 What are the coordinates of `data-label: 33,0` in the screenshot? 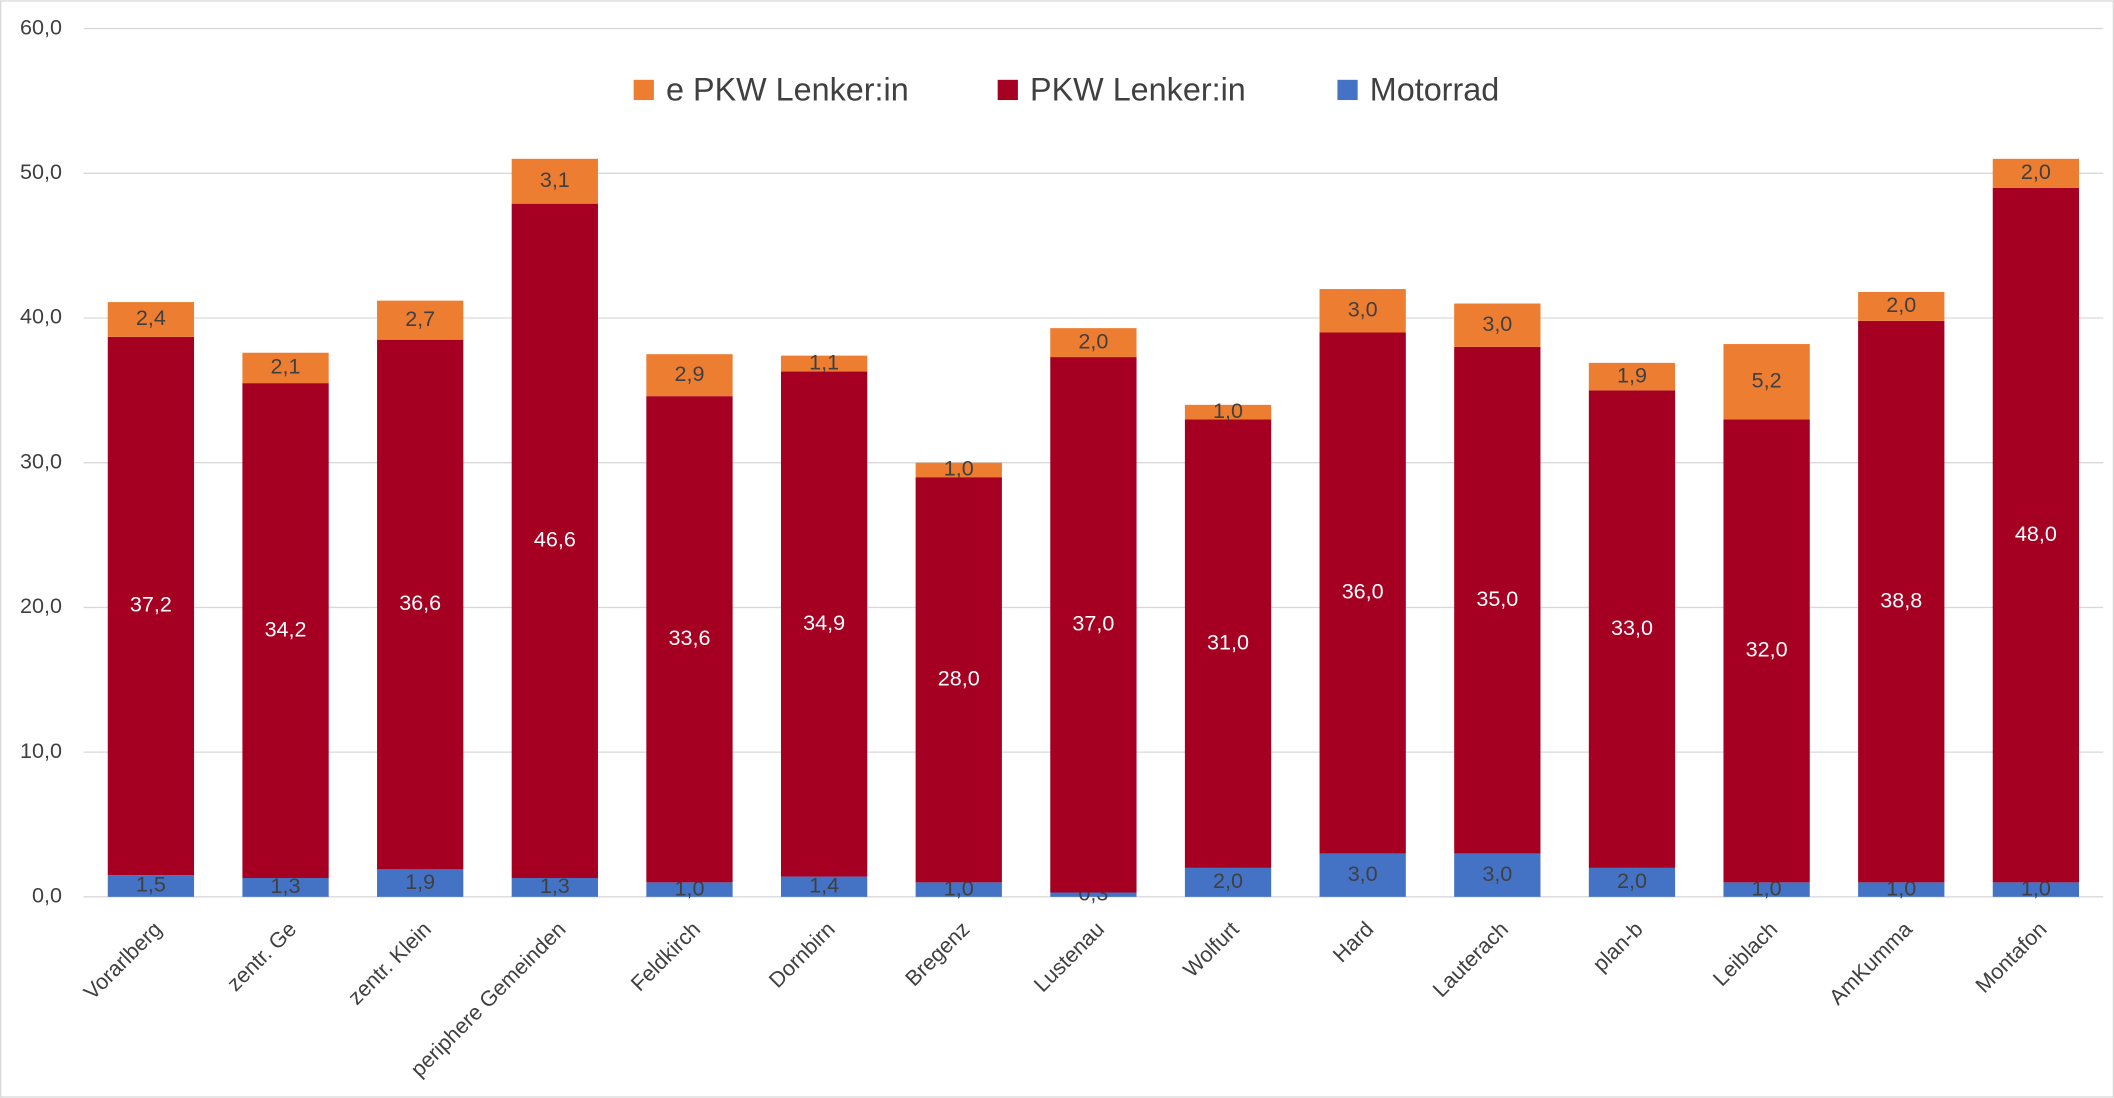 It's located at (1632, 627).